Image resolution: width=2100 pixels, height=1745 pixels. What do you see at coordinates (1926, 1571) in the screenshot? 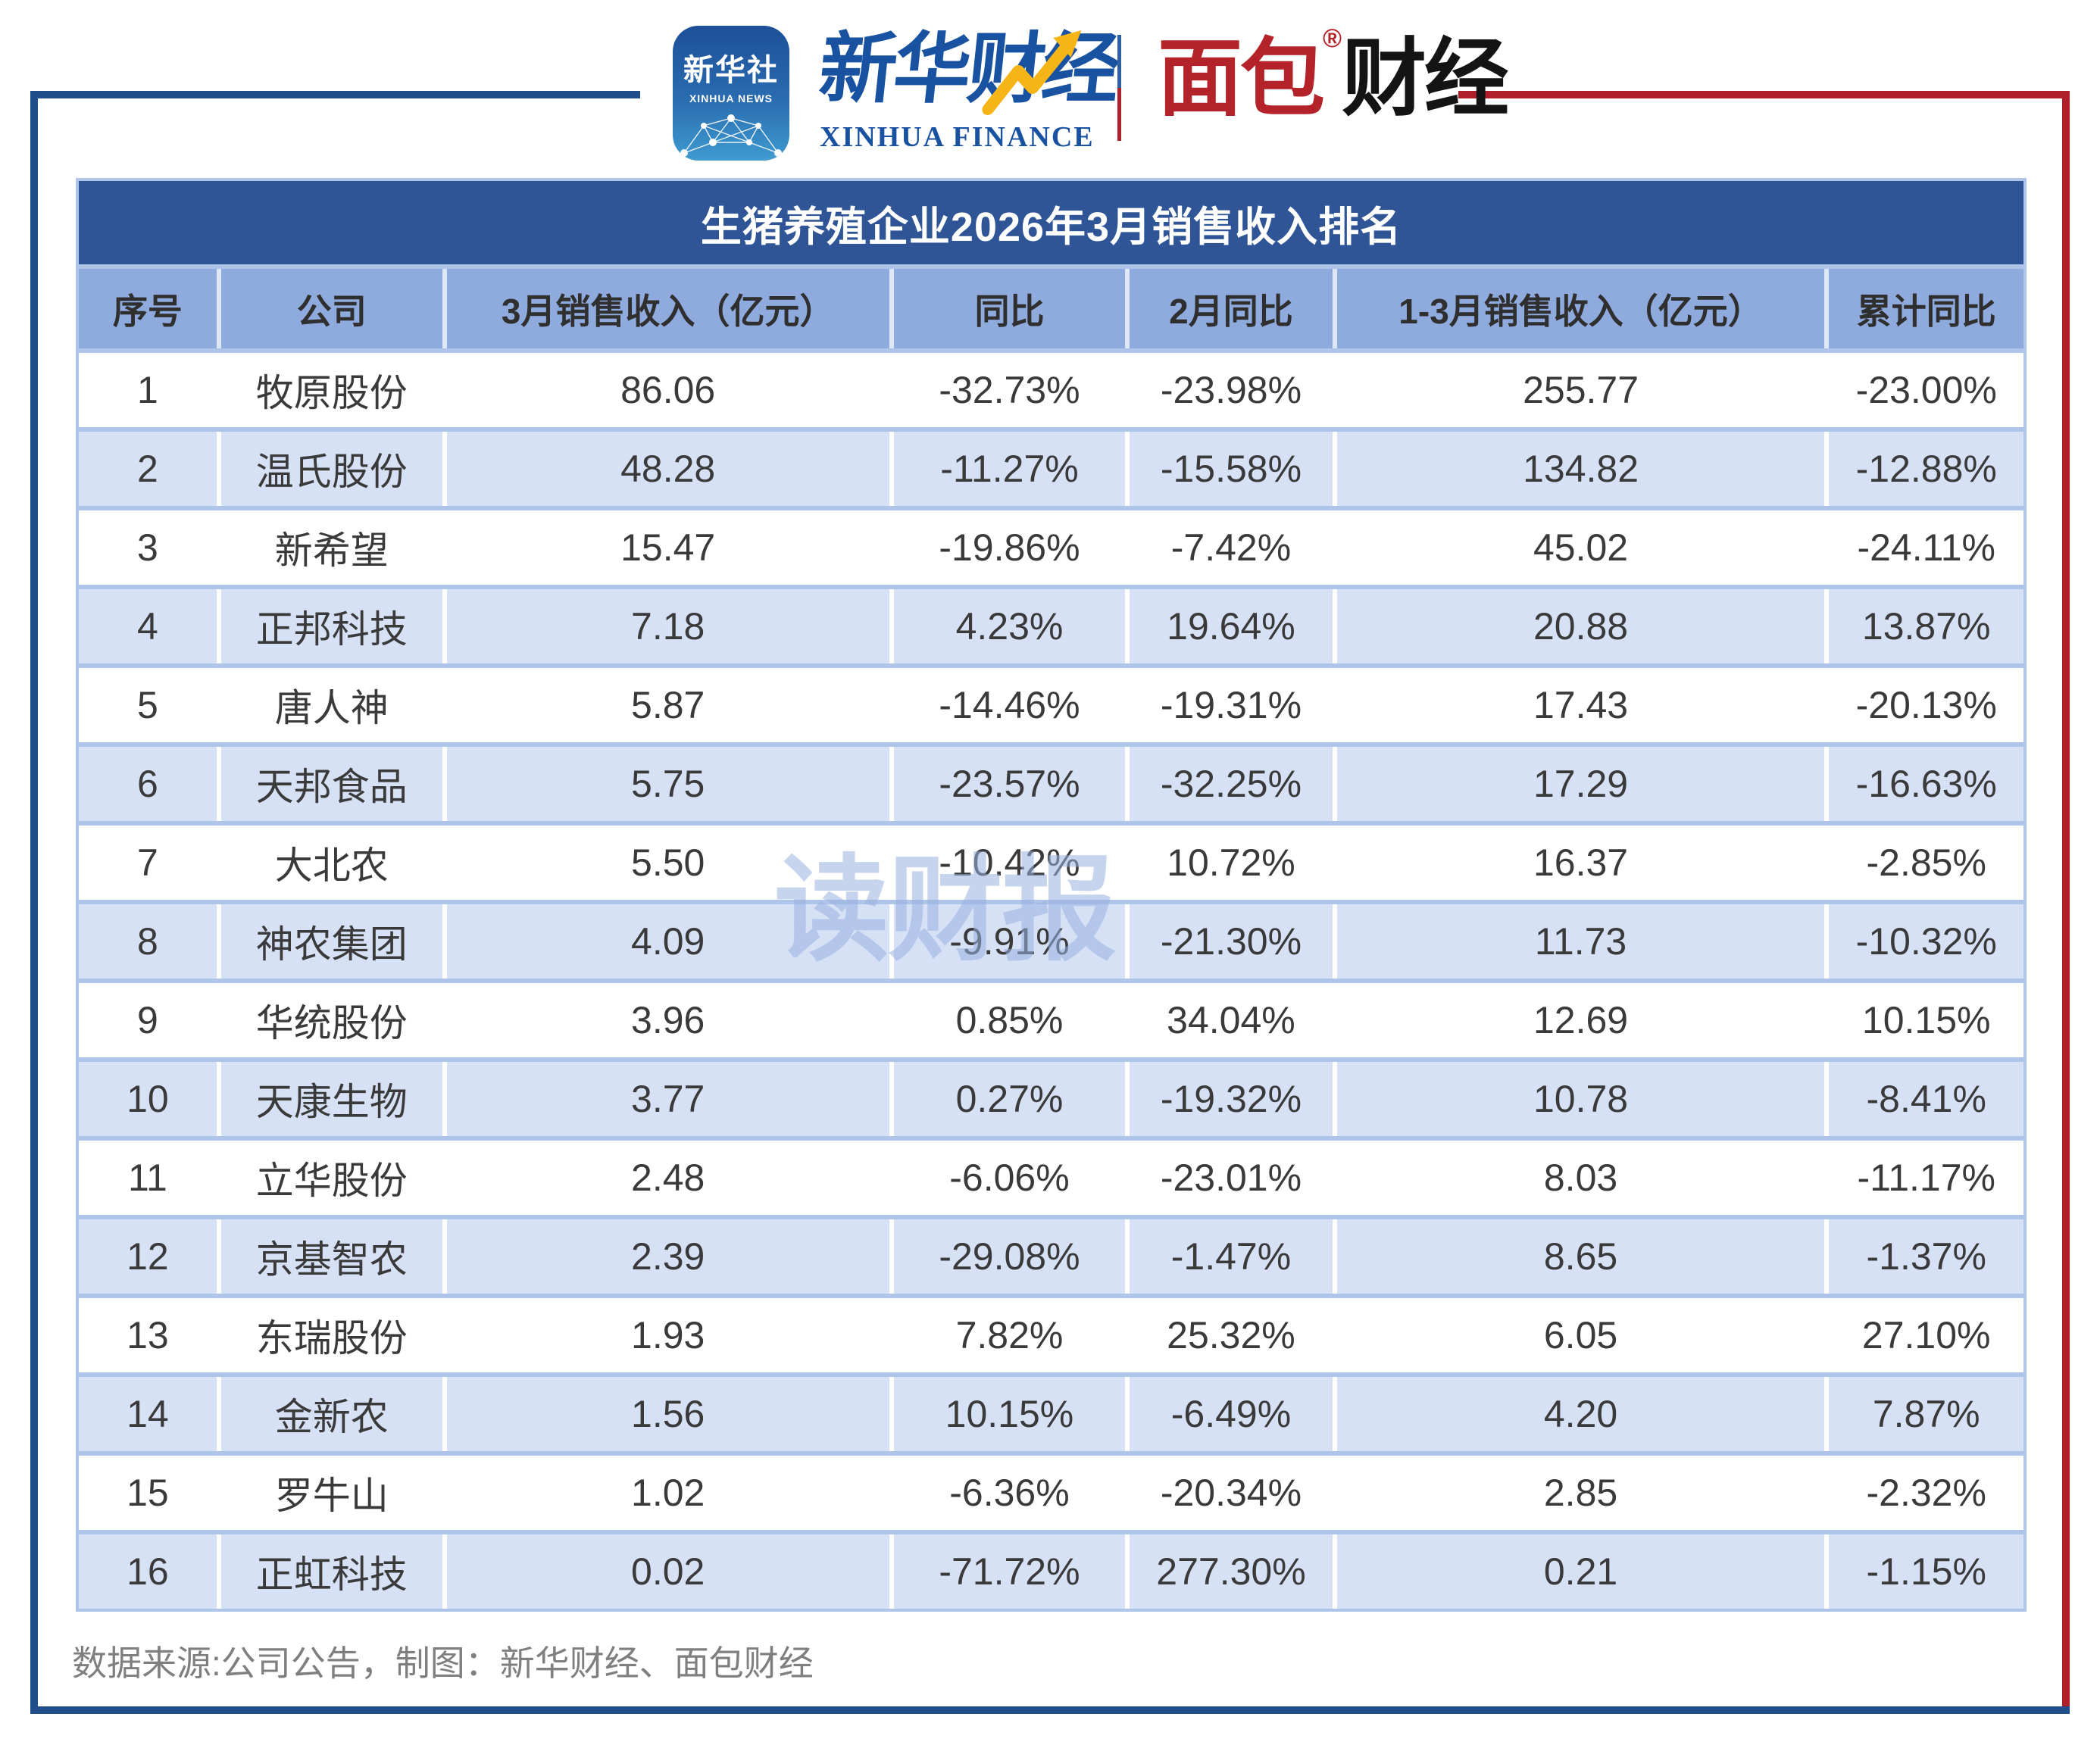
I see `cell-cumulative-yoy: -1.15%` at bounding box center [1926, 1571].